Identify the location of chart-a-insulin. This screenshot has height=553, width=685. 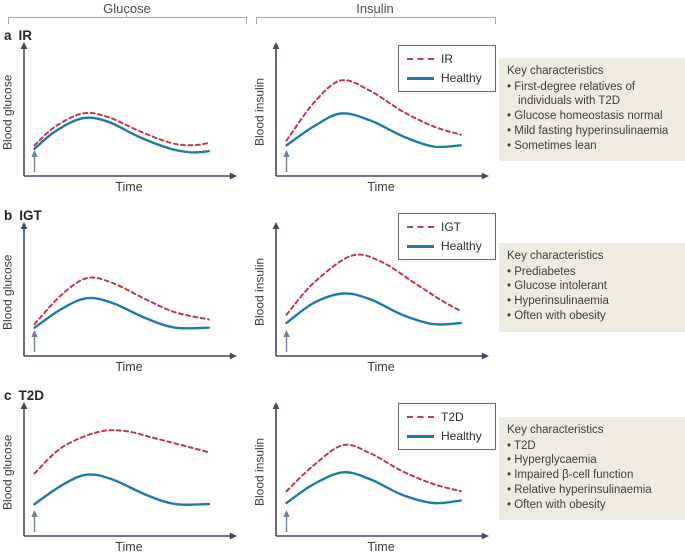
(380, 111).